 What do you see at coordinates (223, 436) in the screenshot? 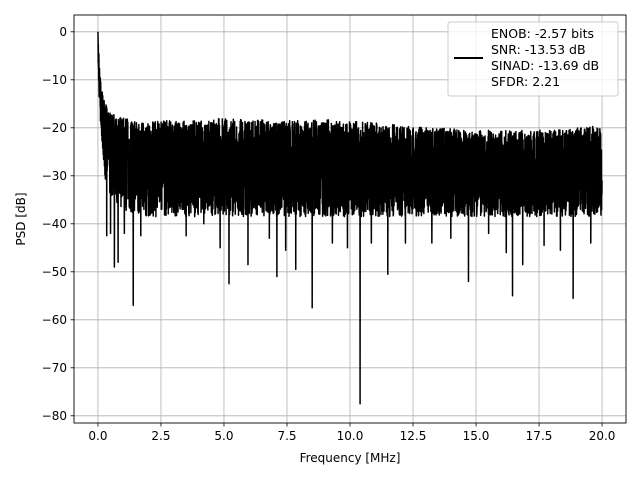
I see `x-tick-label: 5.0` at bounding box center [223, 436].